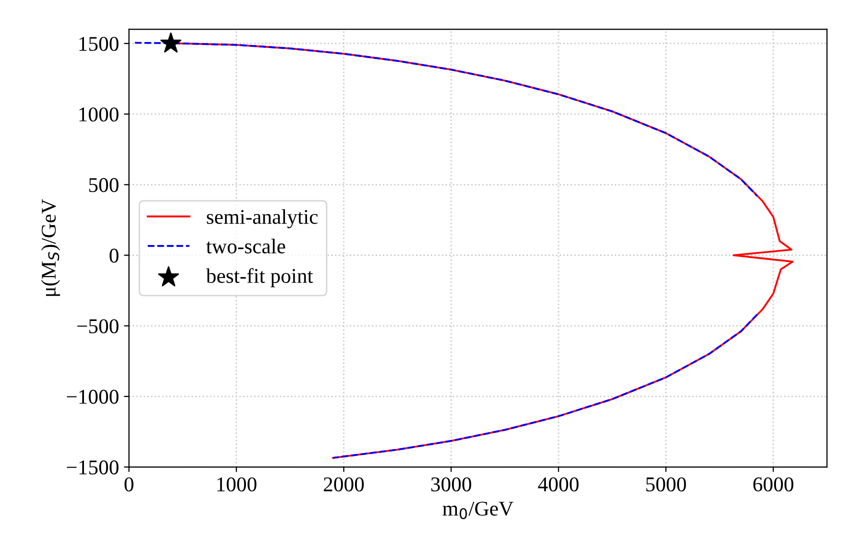 This screenshot has height=554, width=843. I want to click on y-tick-label: 1000, so click(98, 114).